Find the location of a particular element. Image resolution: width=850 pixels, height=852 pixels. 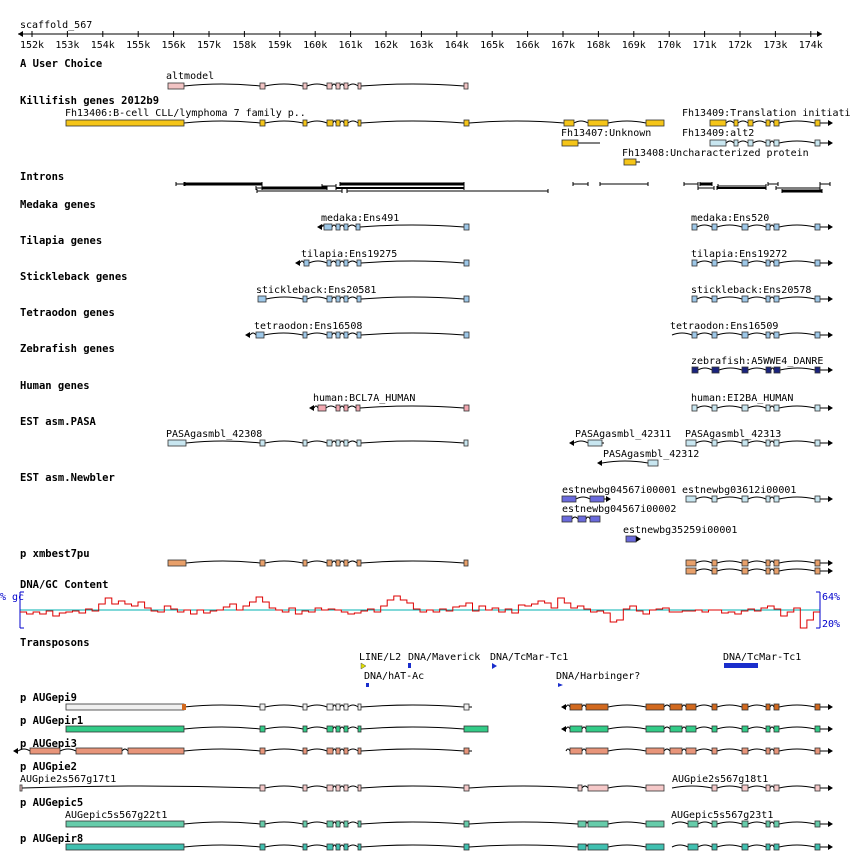

track-title: DNA/GC Content is located at coordinates (64, 585).